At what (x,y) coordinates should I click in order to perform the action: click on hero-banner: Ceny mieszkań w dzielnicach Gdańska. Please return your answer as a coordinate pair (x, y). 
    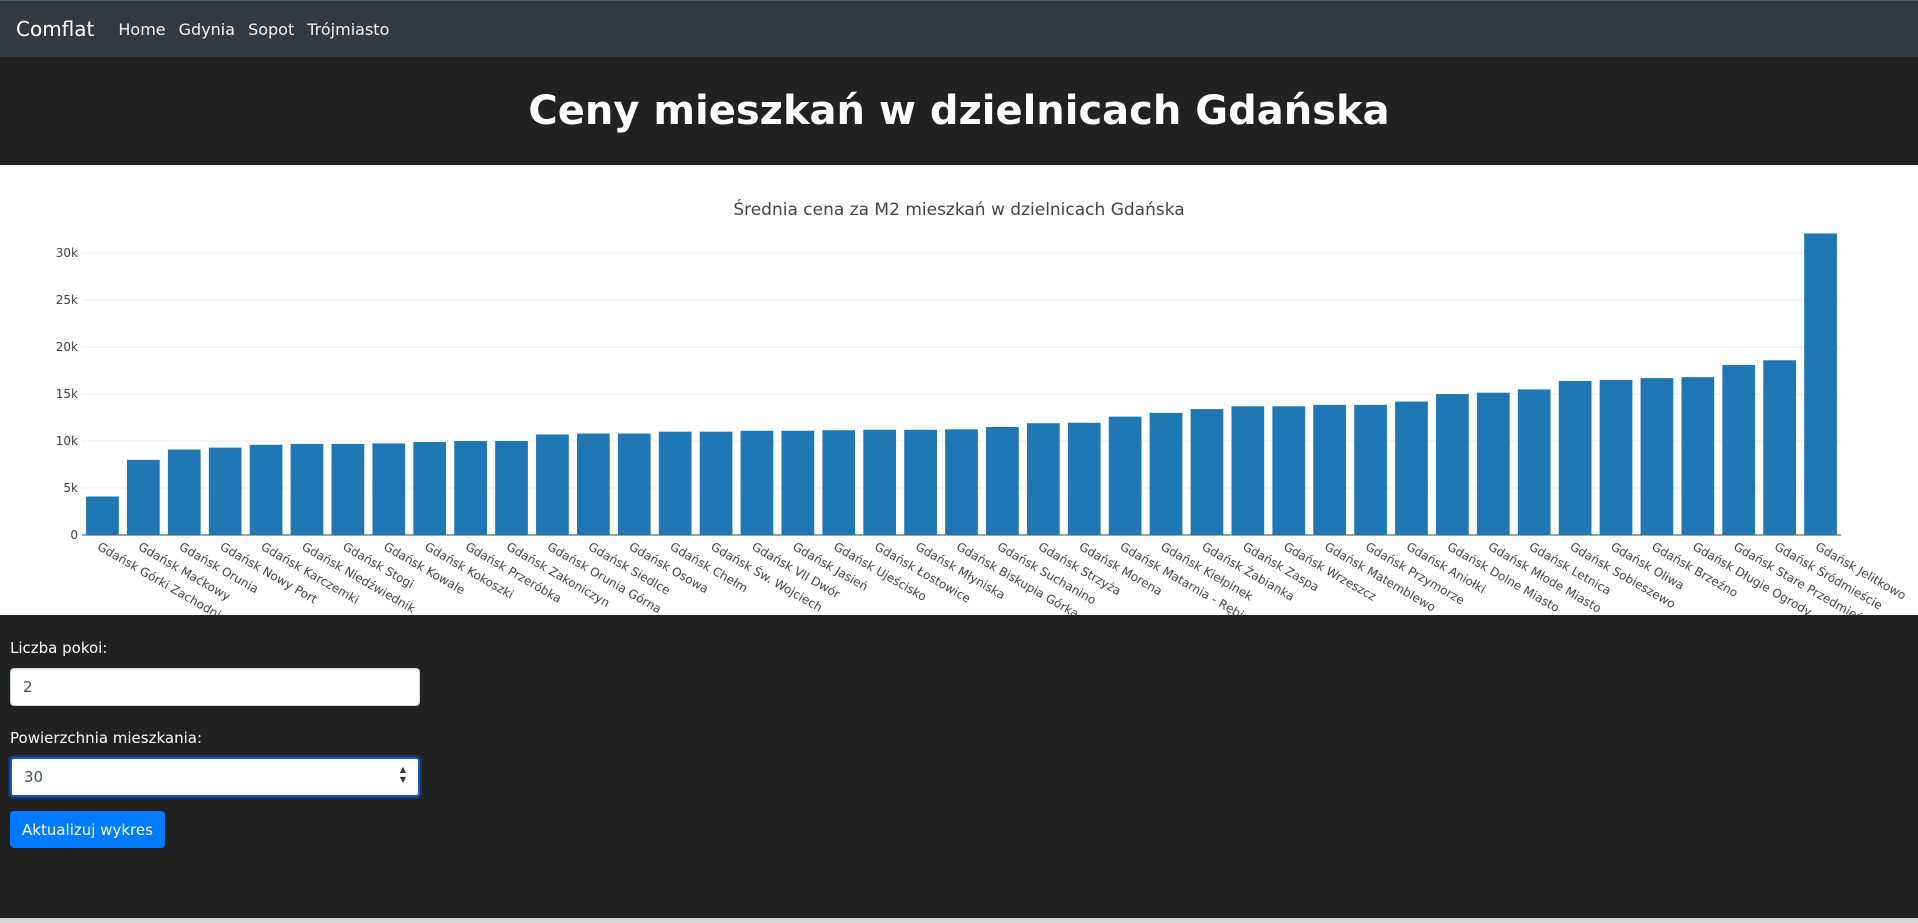
    Looking at the image, I should click on (959, 111).